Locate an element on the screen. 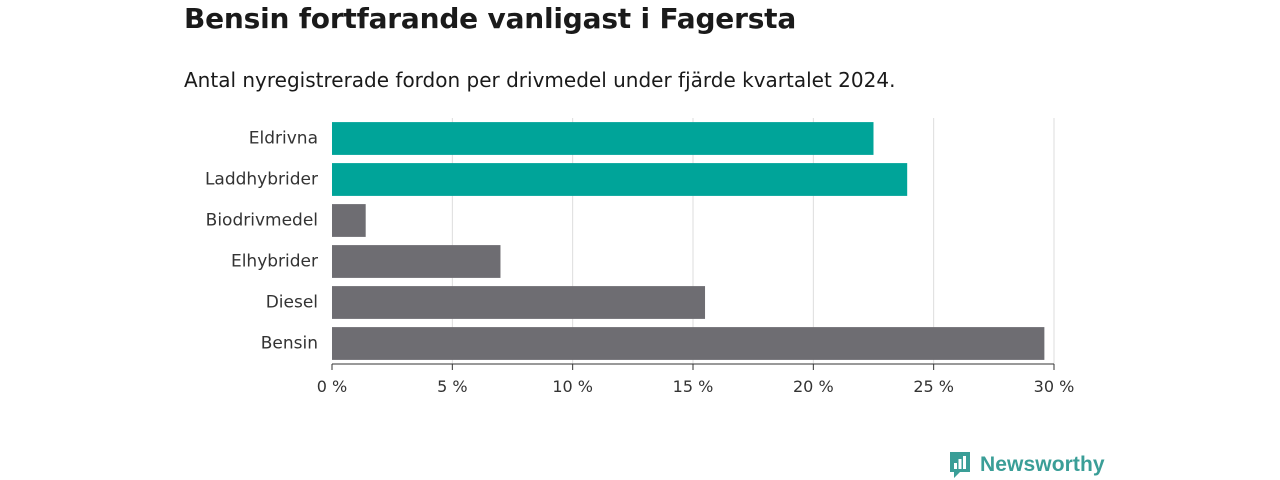  category-label-biodrivmedel: Biodrivmedel is located at coordinates (262, 221).